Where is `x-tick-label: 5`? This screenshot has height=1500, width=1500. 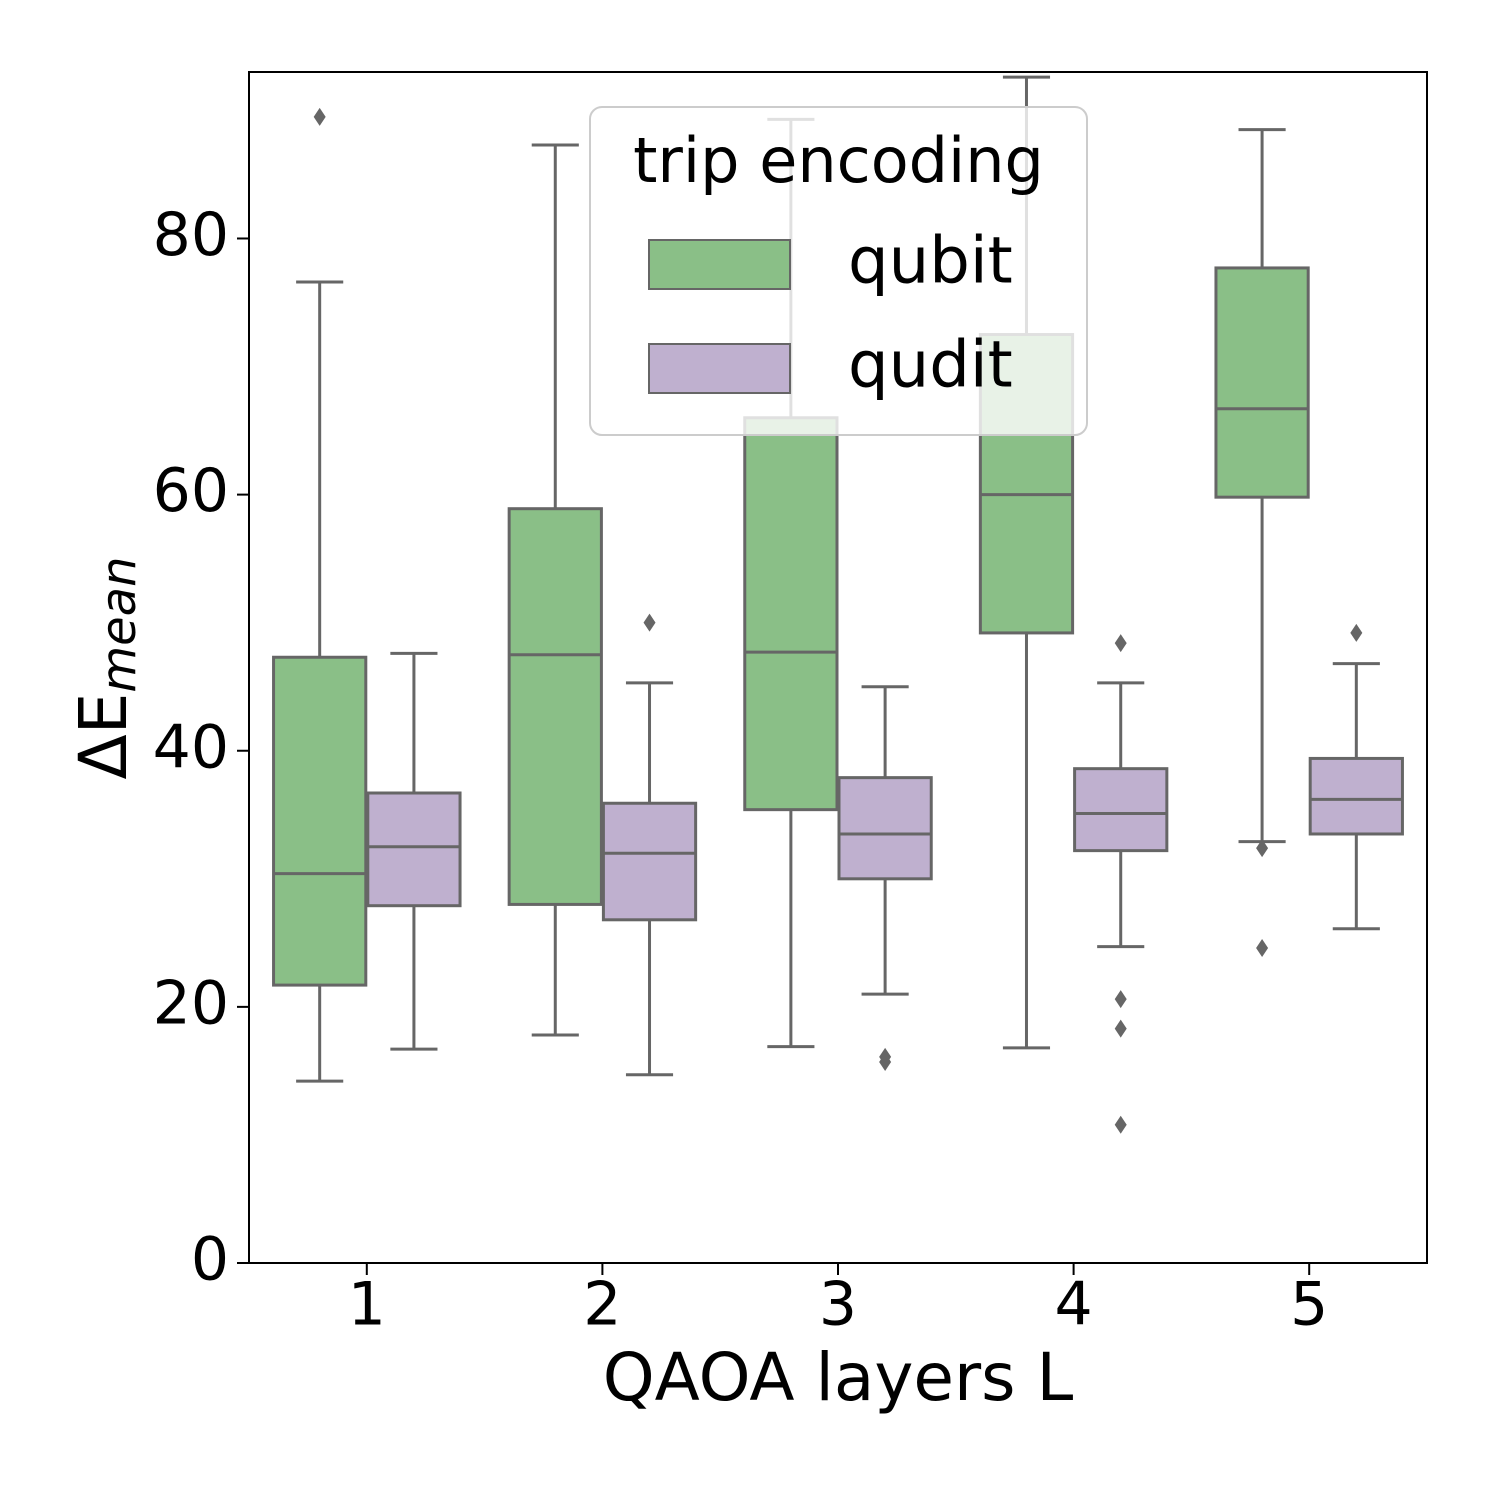 x-tick-label: 5 is located at coordinates (1309, 1305).